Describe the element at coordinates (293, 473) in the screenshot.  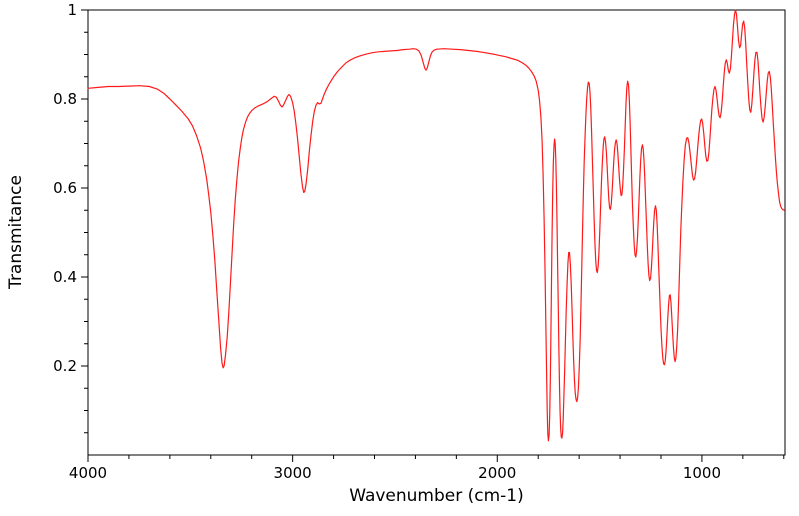
I see `x-tick-label: 3000` at that location.